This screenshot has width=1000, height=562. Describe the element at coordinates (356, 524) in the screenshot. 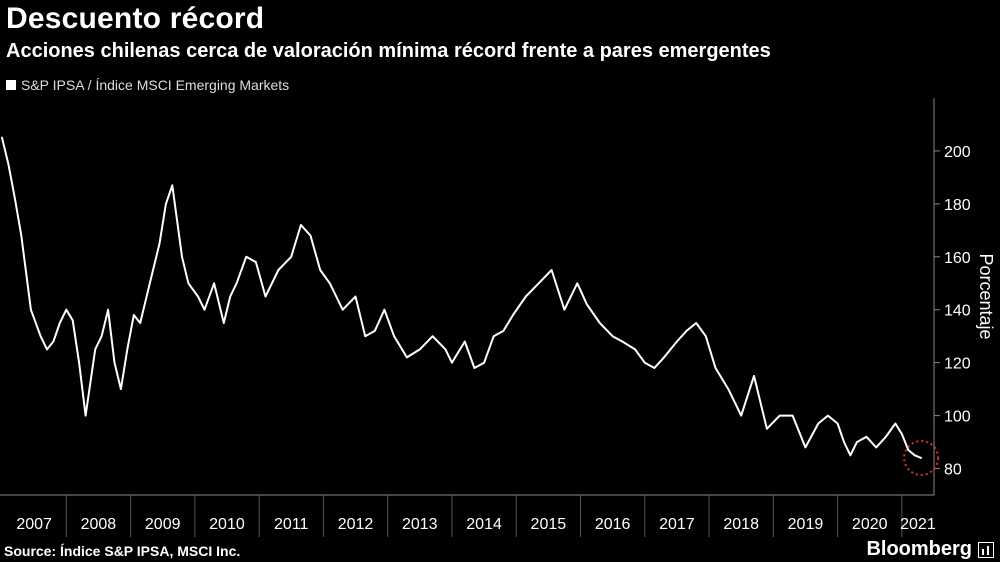

I see `x-tick-label: 2012` at that location.